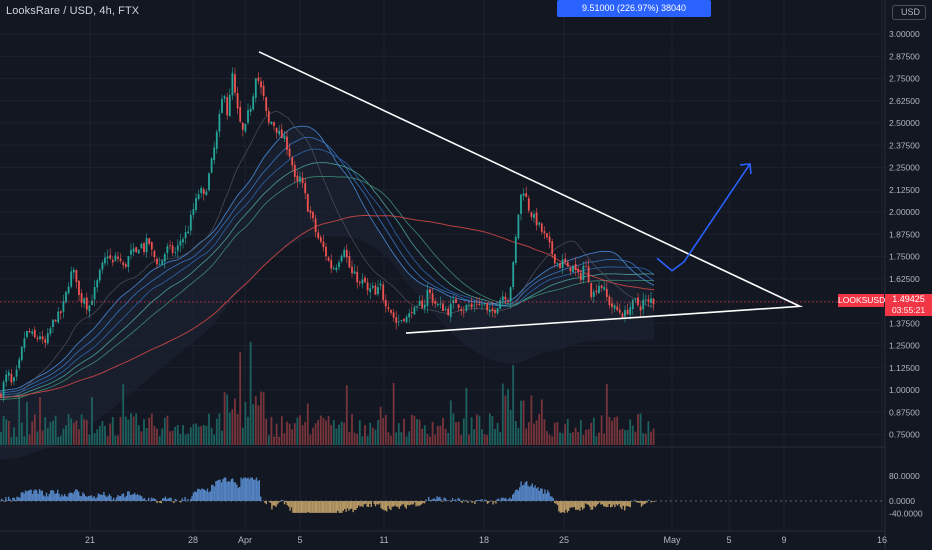 The width and height of the screenshot is (932, 550). What do you see at coordinates (904, 34) in the screenshot?
I see `price-tick-label: 3.00000` at bounding box center [904, 34].